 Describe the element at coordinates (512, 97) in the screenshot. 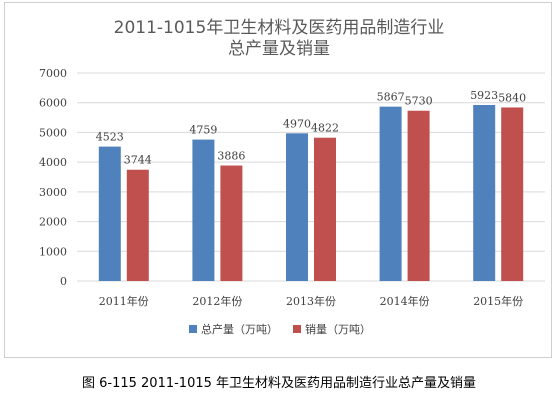

I see `data-label: 5840` at that location.